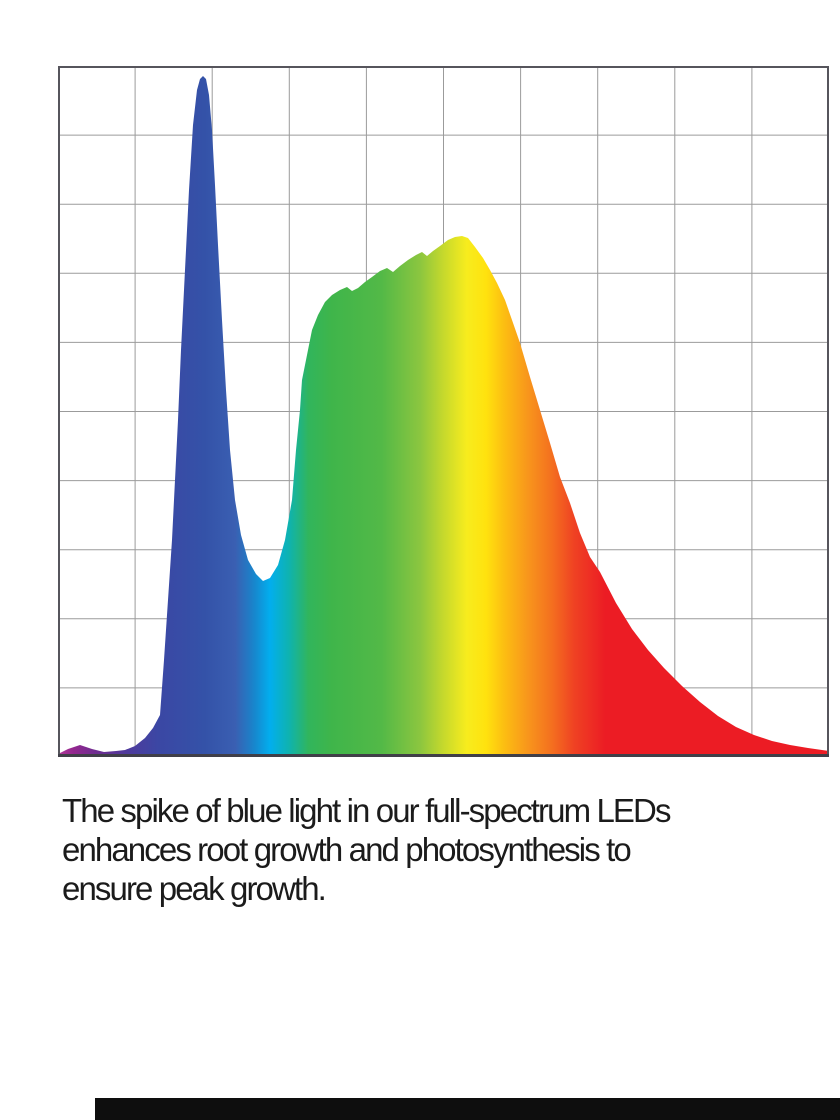 Image resolution: width=840 pixels, height=1120 pixels. Describe the element at coordinates (467, 1109) in the screenshot. I see `bottom-bar` at that location.